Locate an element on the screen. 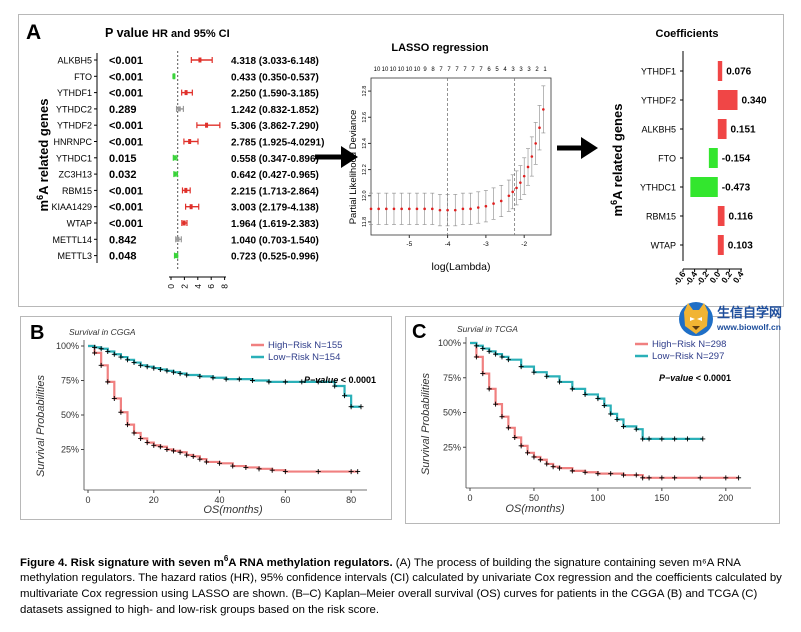  forest-hr-label: 3.003 (2.179-4.138) is located at coordinates (275, 208).